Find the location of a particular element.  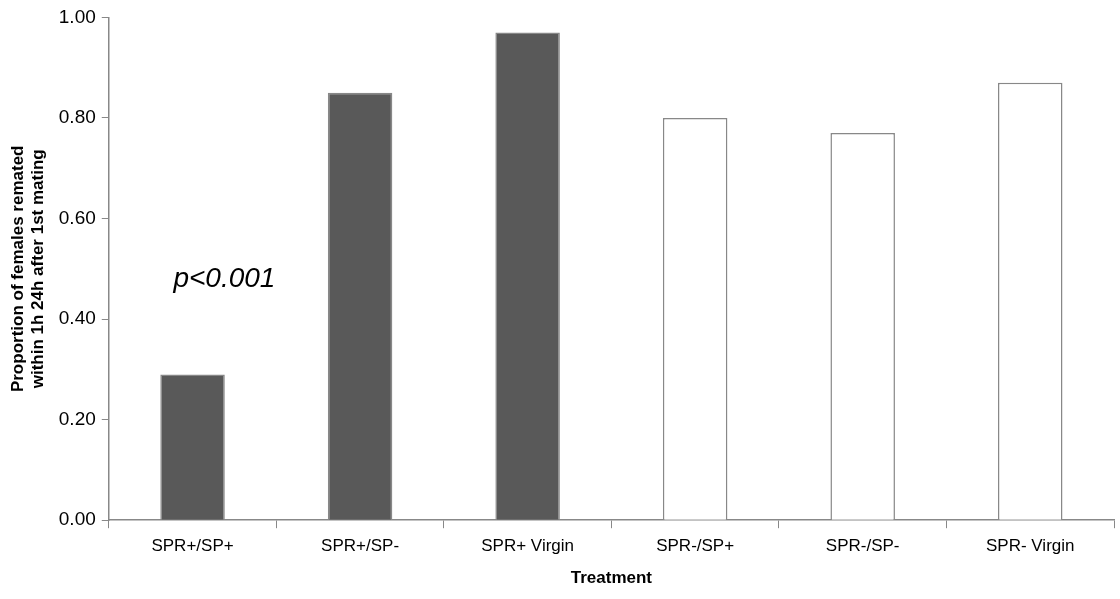

annotation: p<0.001 is located at coordinates (224, 277).